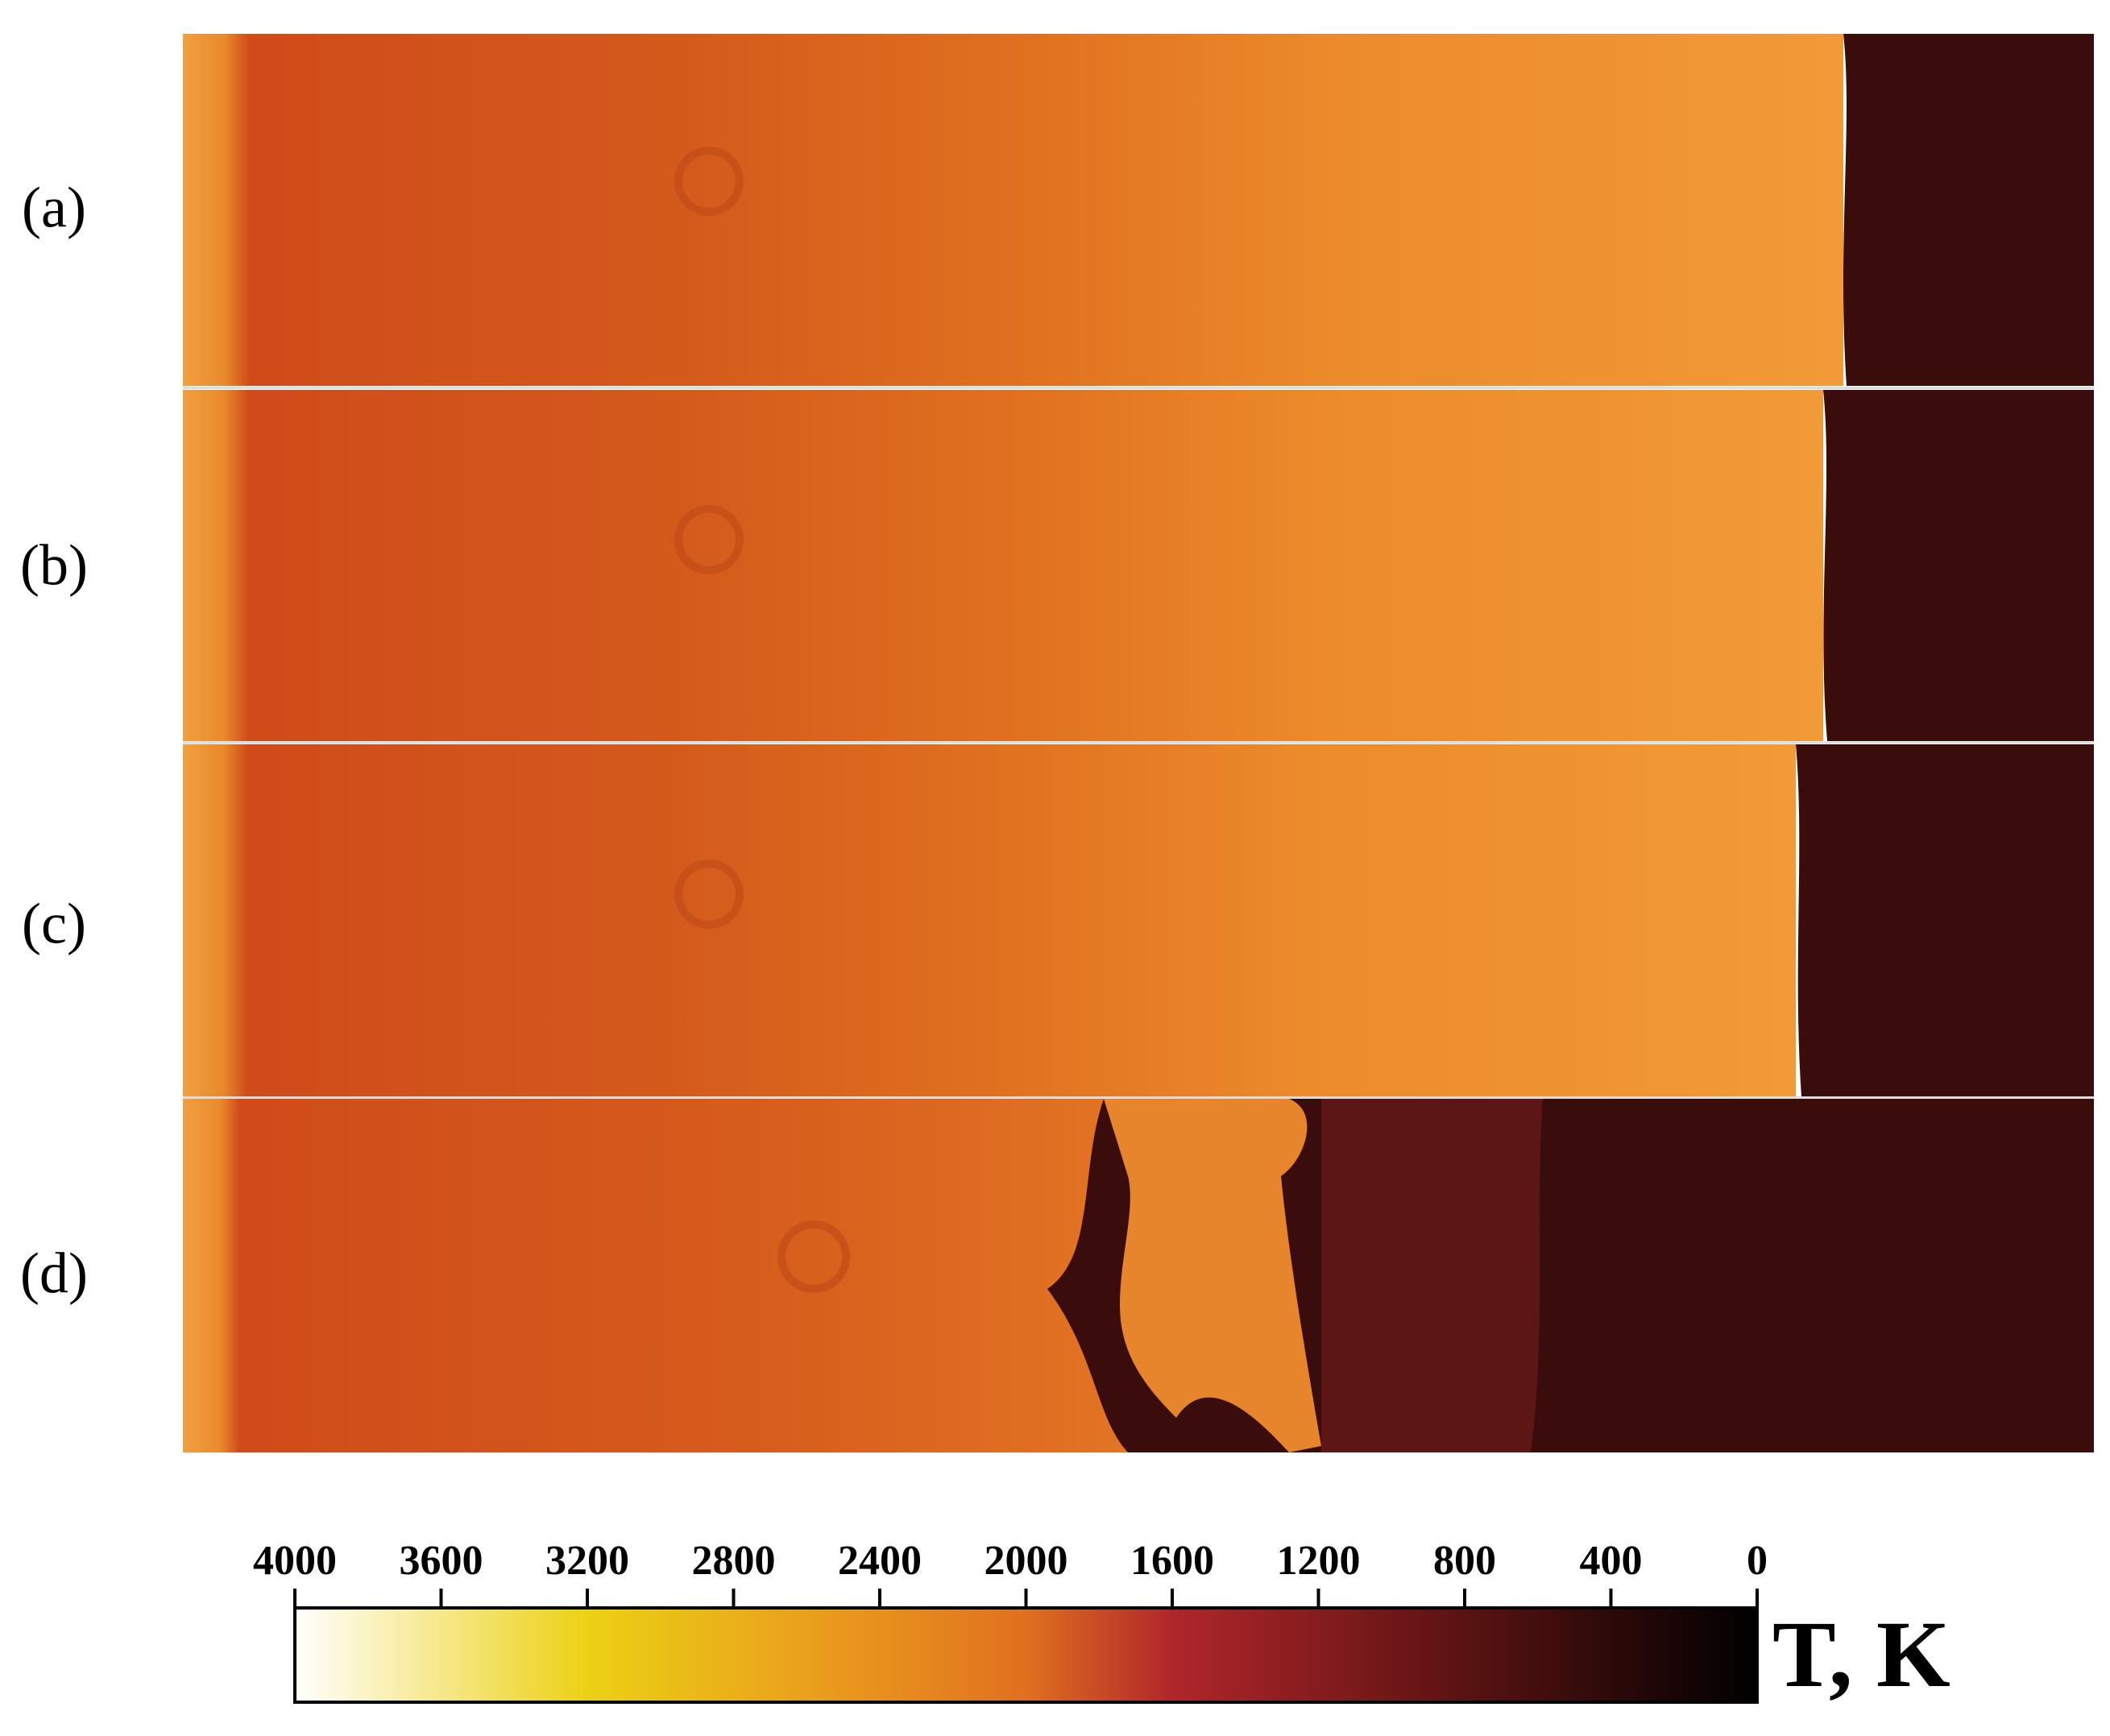 This screenshot has width=2110, height=1736. I want to click on colorbar-ticks: 4000 3600 3200 2800 2400 2000 1600 1200 800 400 0, so click(1010, 1573).